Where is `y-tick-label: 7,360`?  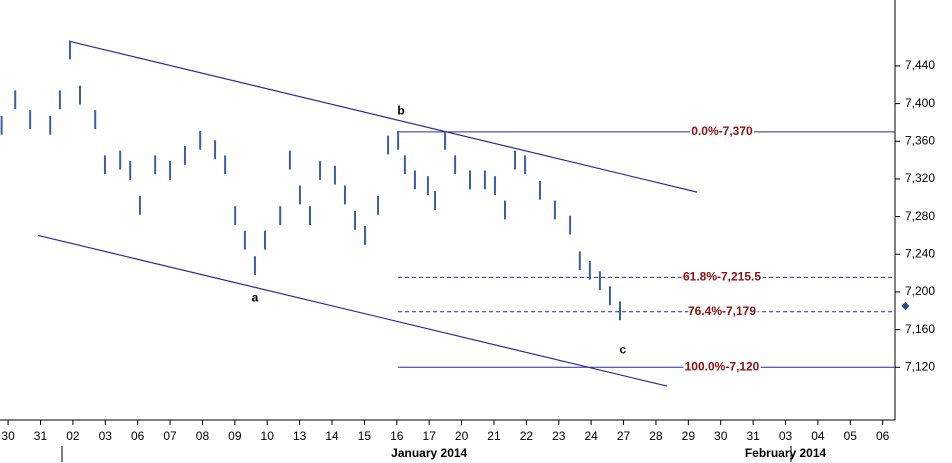 y-tick-label: 7,360 is located at coordinates (920, 140).